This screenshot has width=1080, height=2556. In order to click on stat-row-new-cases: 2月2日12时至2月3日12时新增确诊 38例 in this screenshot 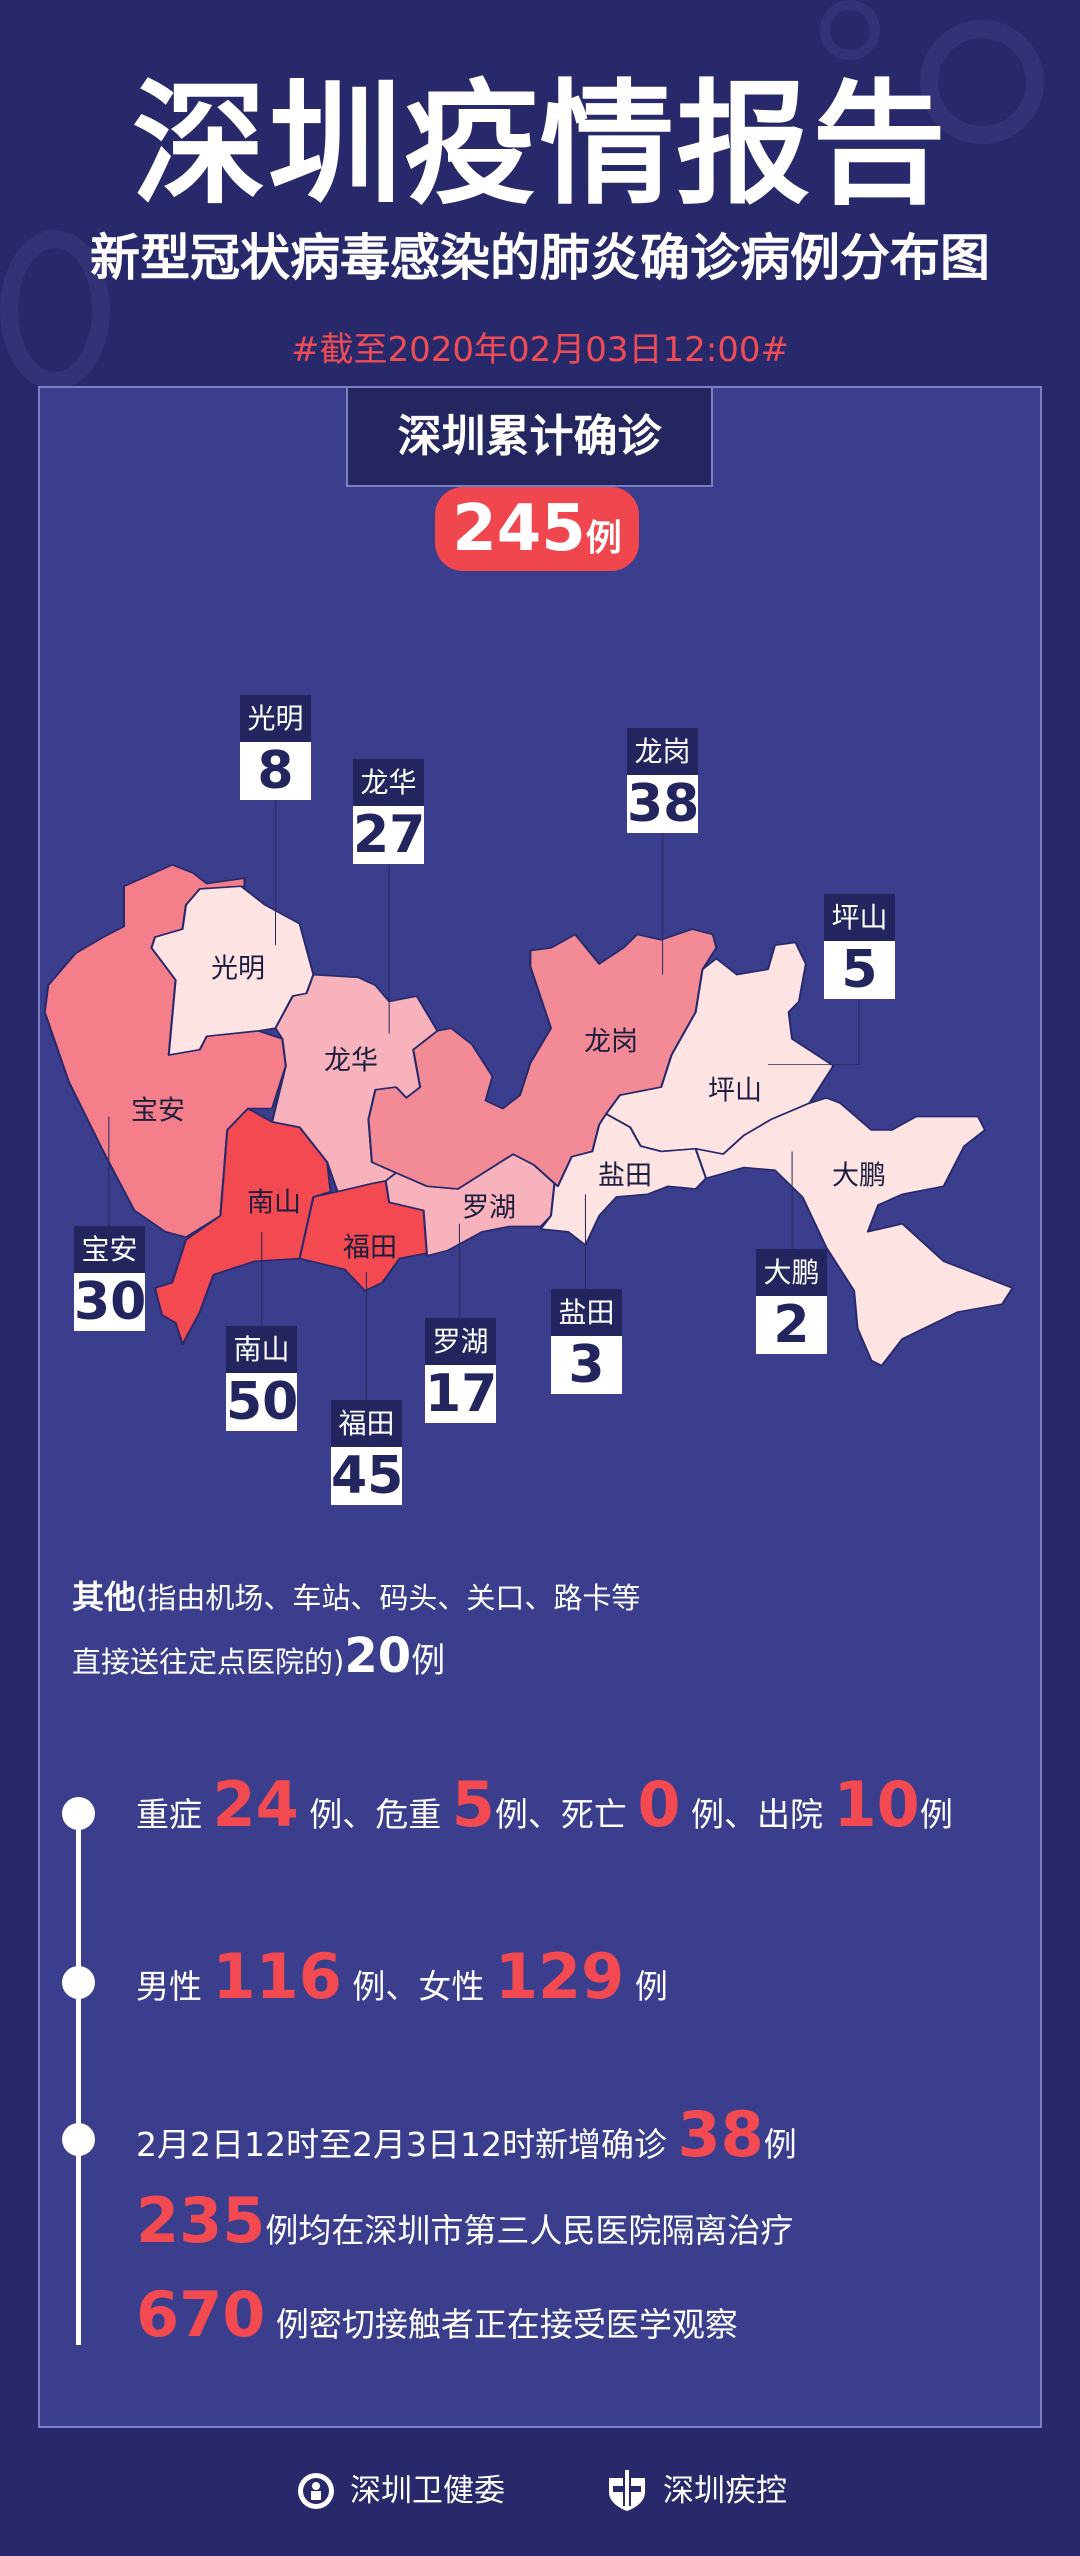, I will do `click(466, 2140)`.